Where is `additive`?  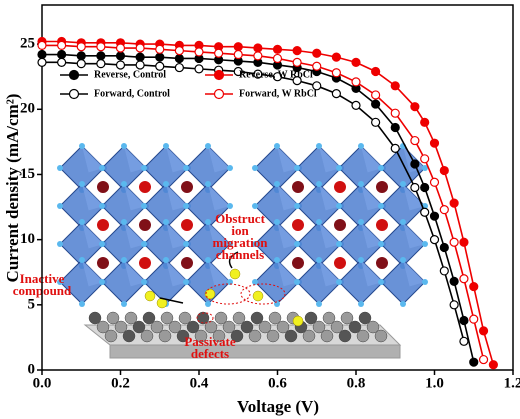
additive is located at coordinates (258, 296).